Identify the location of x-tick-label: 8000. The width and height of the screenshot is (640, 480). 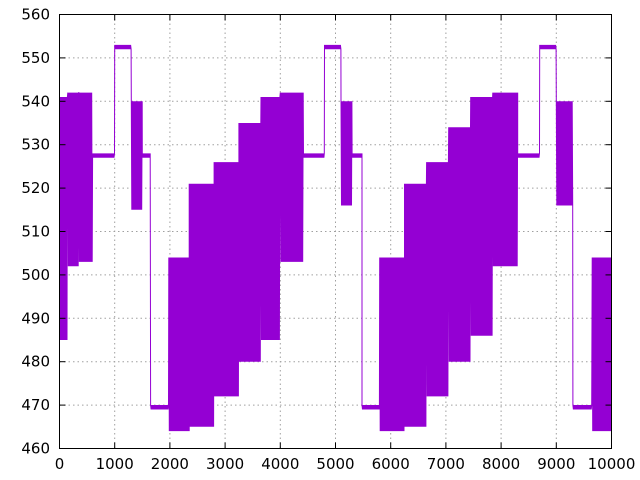
(501, 464).